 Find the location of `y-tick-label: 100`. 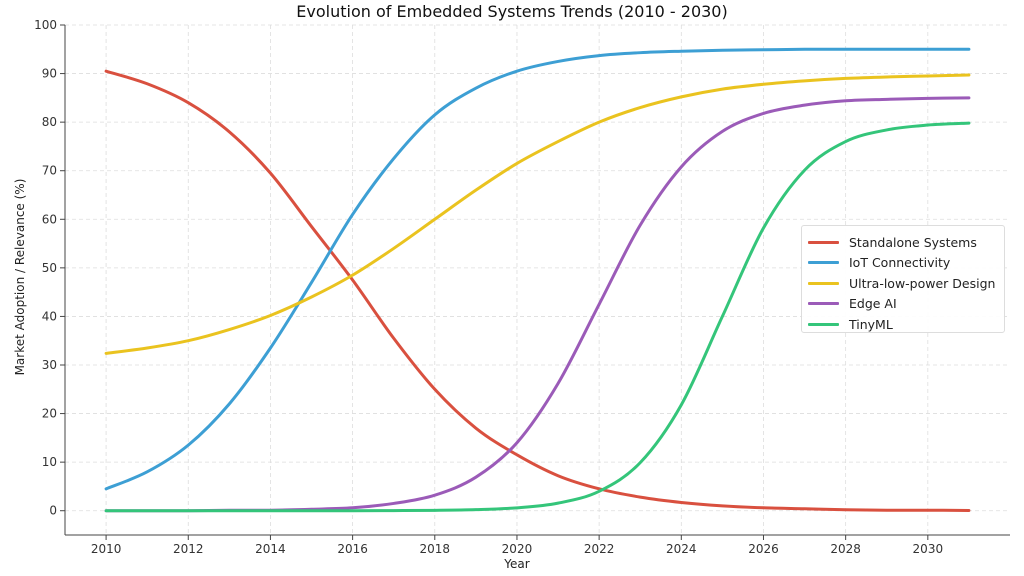

y-tick-label: 100 is located at coordinates (45, 25).